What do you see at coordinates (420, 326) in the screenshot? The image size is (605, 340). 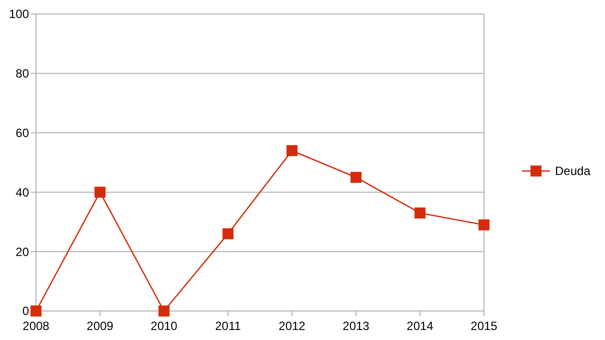 I see `x-tick-label: 2014` at bounding box center [420, 326].